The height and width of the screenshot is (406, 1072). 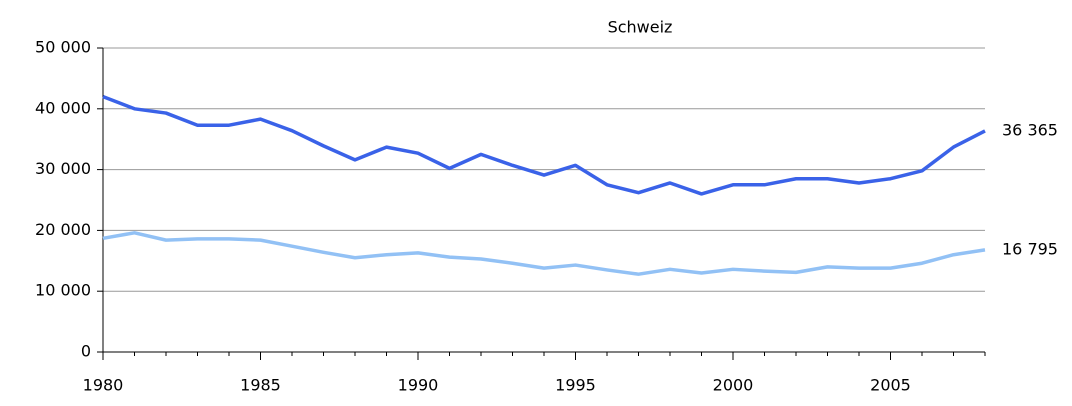 I want to click on value-label: 16 795, so click(x=1030, y=248).